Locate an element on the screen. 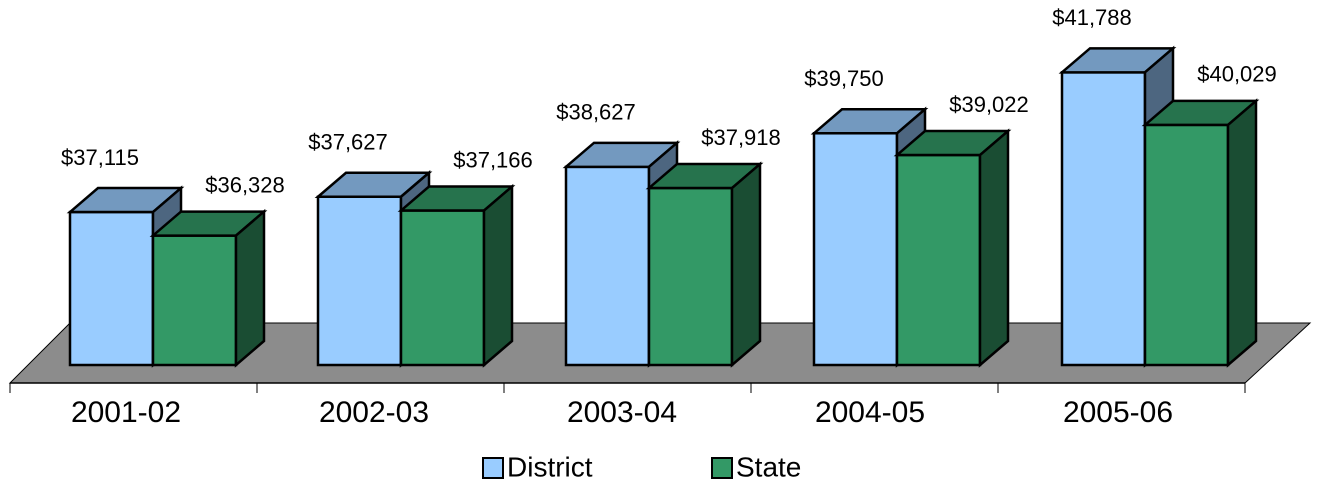 The height and width of the screenshot is (489, 1322). value-label: $38,627 is located at coordinates (596, 112).